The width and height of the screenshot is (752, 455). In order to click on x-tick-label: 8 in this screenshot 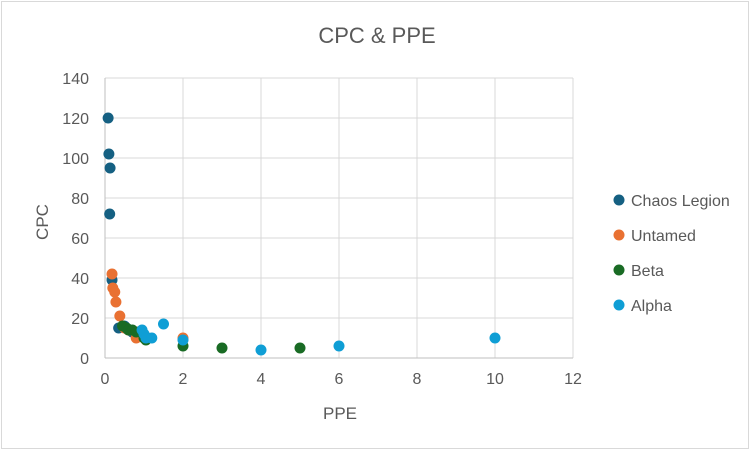, I will do `click(417, 379)`.